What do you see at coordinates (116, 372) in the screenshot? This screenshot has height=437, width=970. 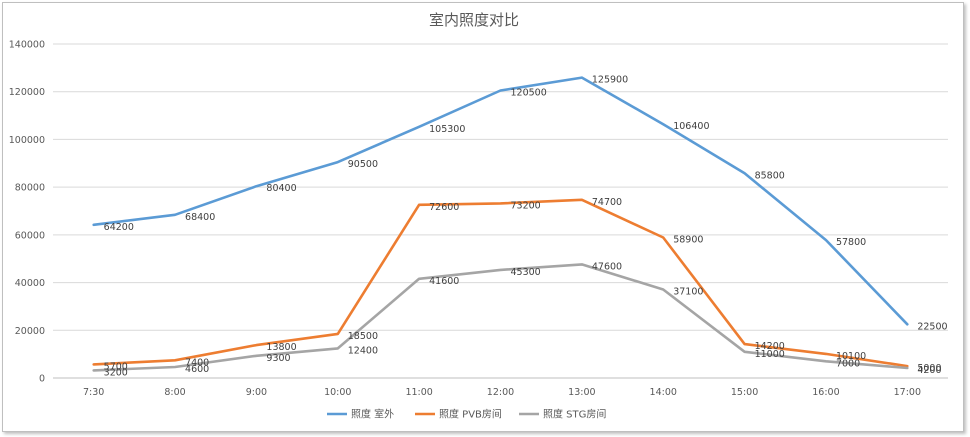 I see `data-label: 3200` at bounding box center [116, 372].